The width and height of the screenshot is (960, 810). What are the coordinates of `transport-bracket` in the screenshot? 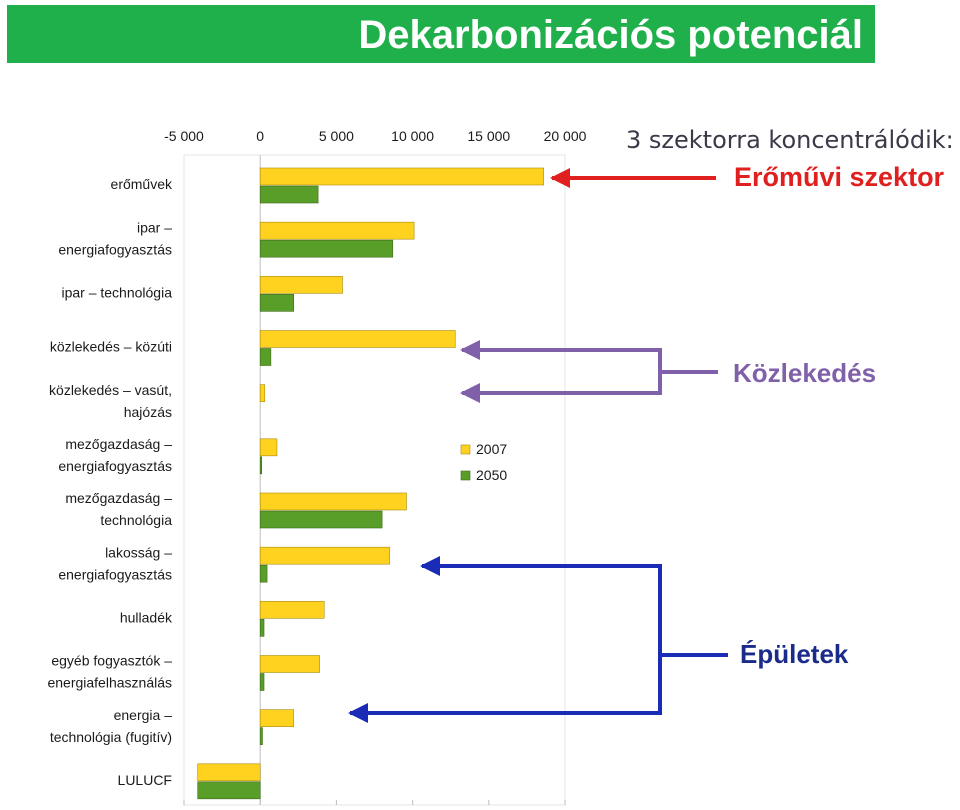 It's located at (561, 371).